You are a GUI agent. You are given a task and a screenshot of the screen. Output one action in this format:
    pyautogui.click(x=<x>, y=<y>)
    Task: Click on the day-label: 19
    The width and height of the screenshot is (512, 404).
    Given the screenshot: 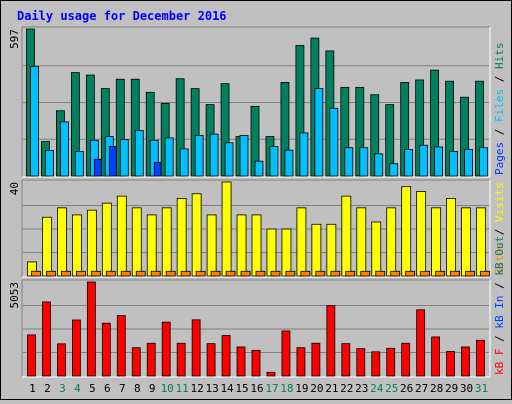 What is the action you would take?
    pyautogui.click(x=301, y=388)
    